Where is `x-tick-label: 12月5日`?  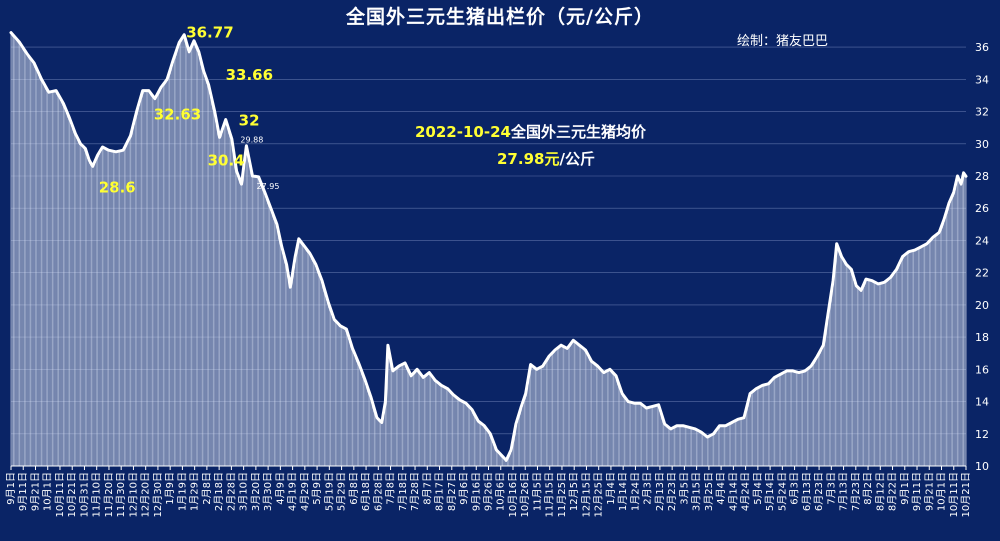 x-tick-label: 12月5日 is located at coordinates (574, 491).